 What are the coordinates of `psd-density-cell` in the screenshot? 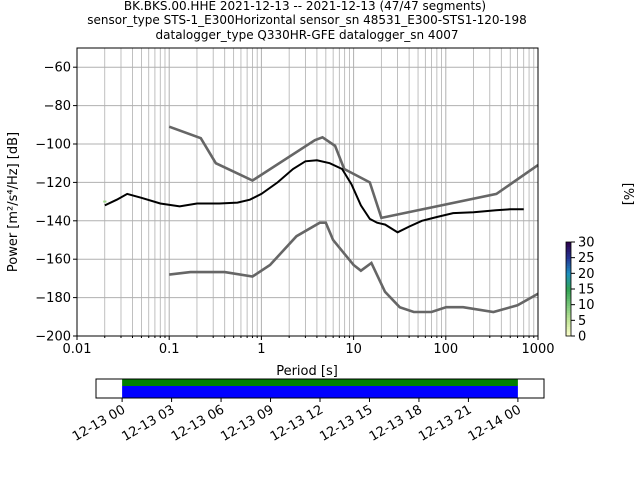 It's located at (105, 201).